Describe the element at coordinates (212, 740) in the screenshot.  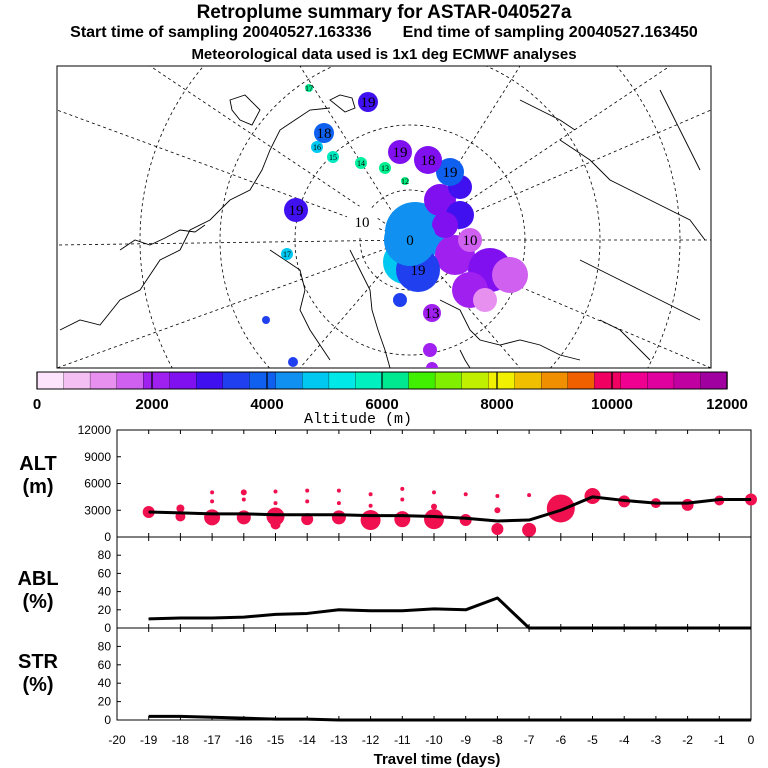
I see `x-tick-label: -17` at that location.